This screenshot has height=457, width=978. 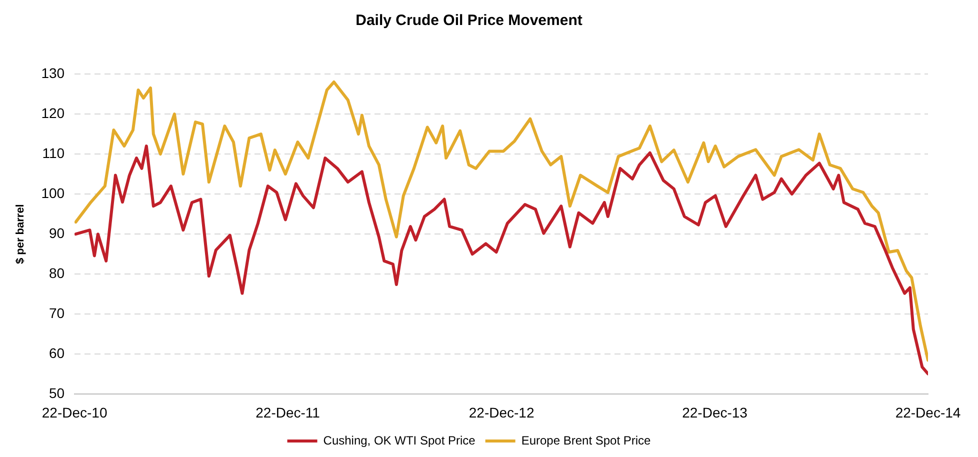 What do you see at coordinates (56, 393) in the screenshot?
I see `y-tick-label: 50` at bounding box center [56, 393].